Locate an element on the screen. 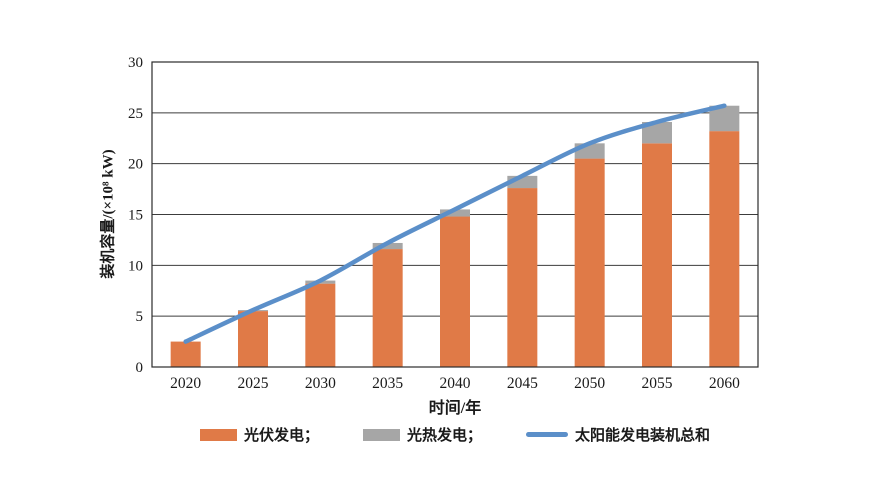 This screenshot has height=501, width=879. x-tick-label: 2060 is located at coordinates (724, 383).